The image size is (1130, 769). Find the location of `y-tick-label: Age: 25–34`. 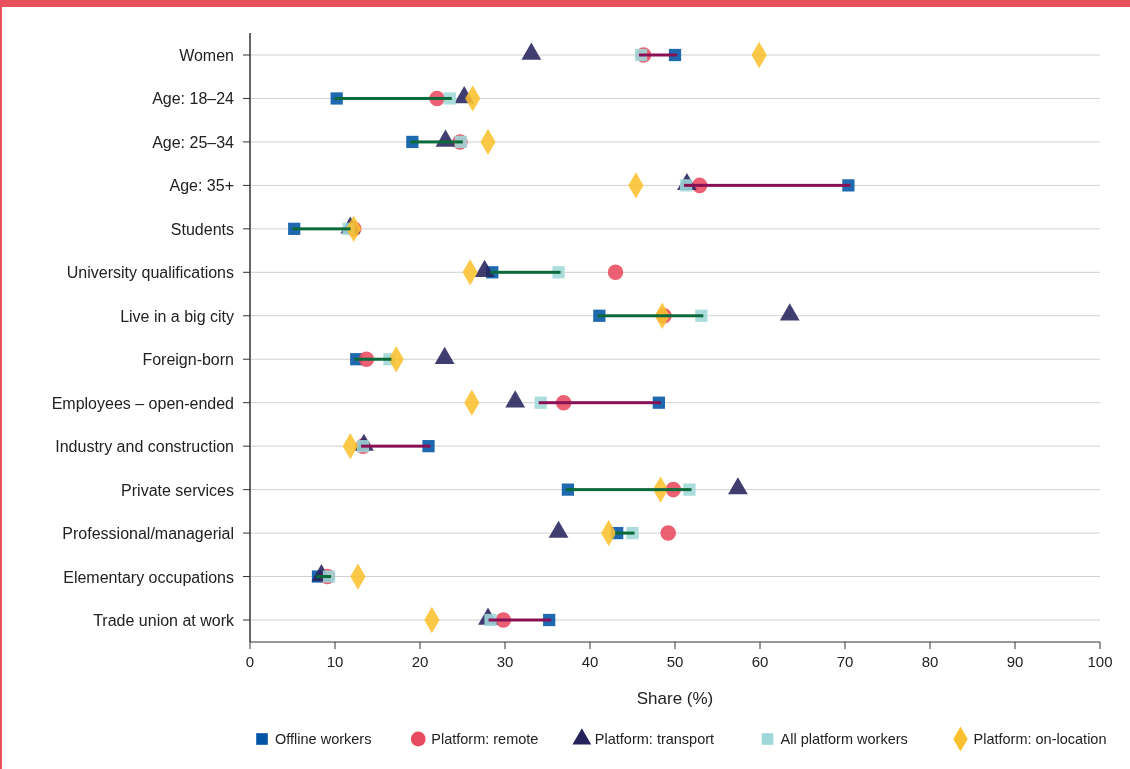

y-tick-label: Age: 25–34 is located at coordinates (193, 142).